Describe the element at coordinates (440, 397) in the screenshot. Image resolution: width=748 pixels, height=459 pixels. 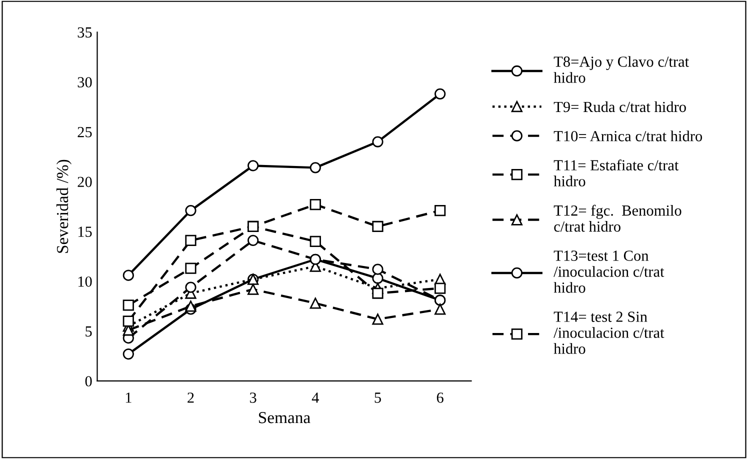
I see `x-tick-label: 6` at that location.